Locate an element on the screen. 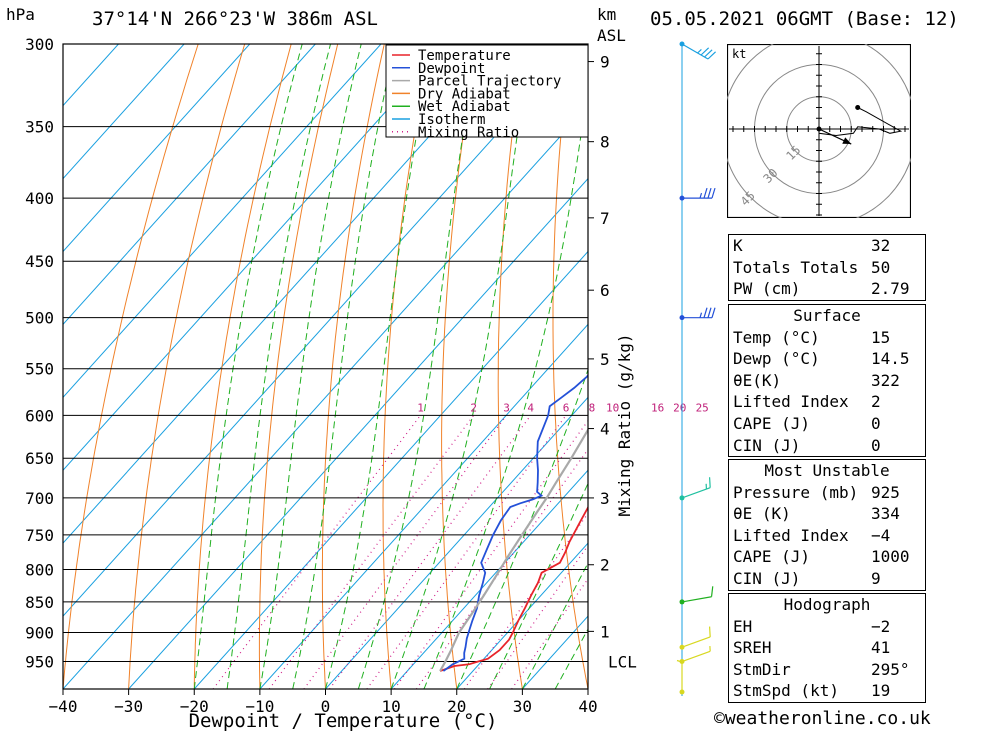 The image size is (1000, 733). hodograph-trace is located at coordinates (860, 122).